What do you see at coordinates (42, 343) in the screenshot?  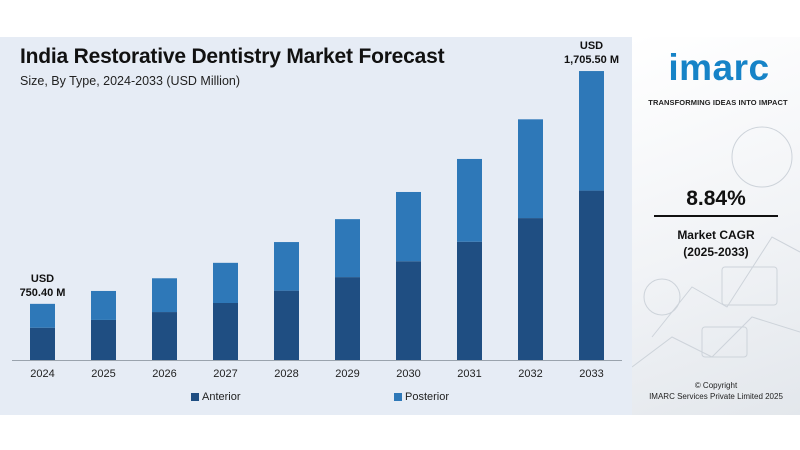 I see `bar-anterior-2024` at bounding box center [42, 343].